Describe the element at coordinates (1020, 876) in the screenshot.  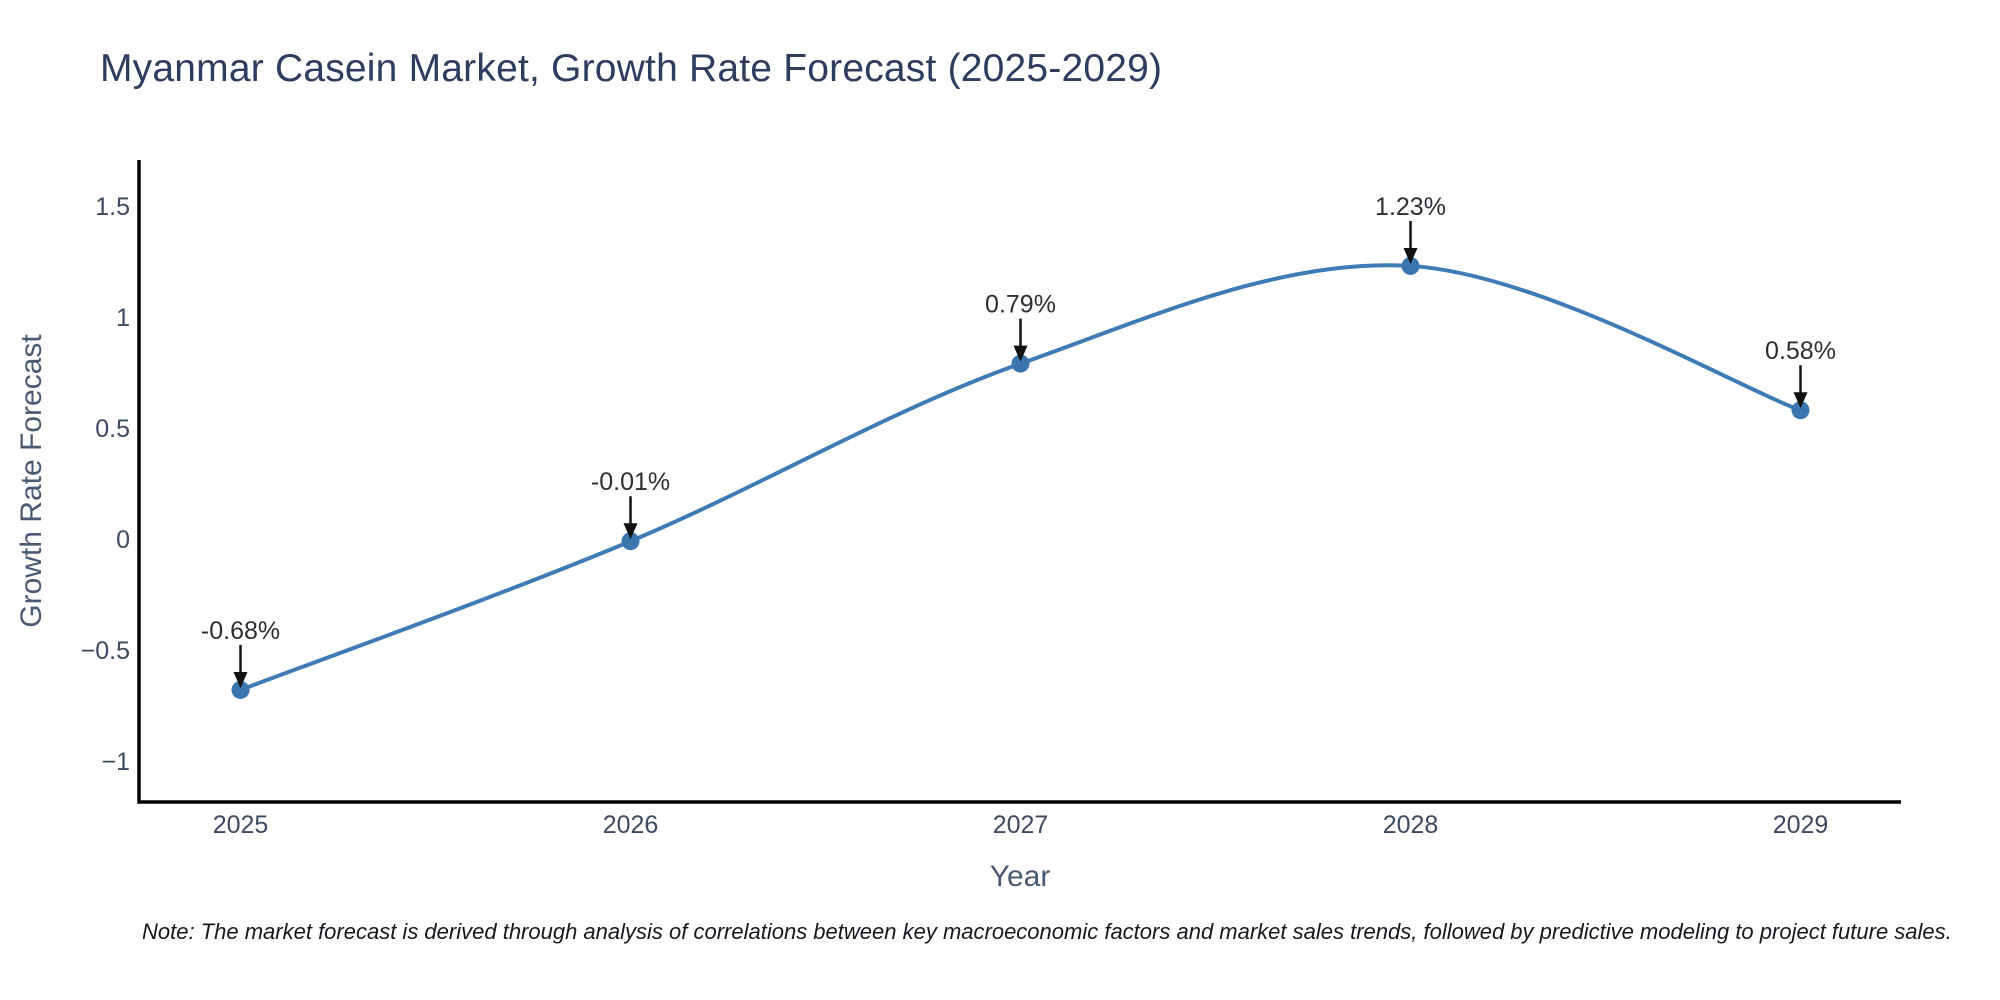
I see `x-axis-title: Year` at that location.